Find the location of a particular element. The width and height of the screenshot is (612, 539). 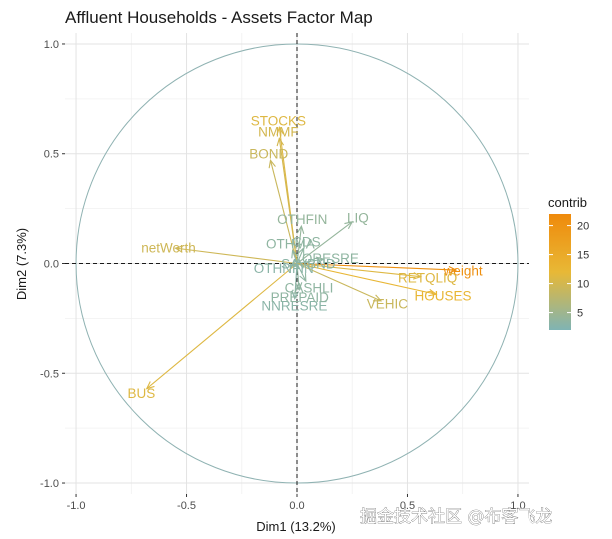

y-tick-label: -0.5 is located at coordinates (49, 374).